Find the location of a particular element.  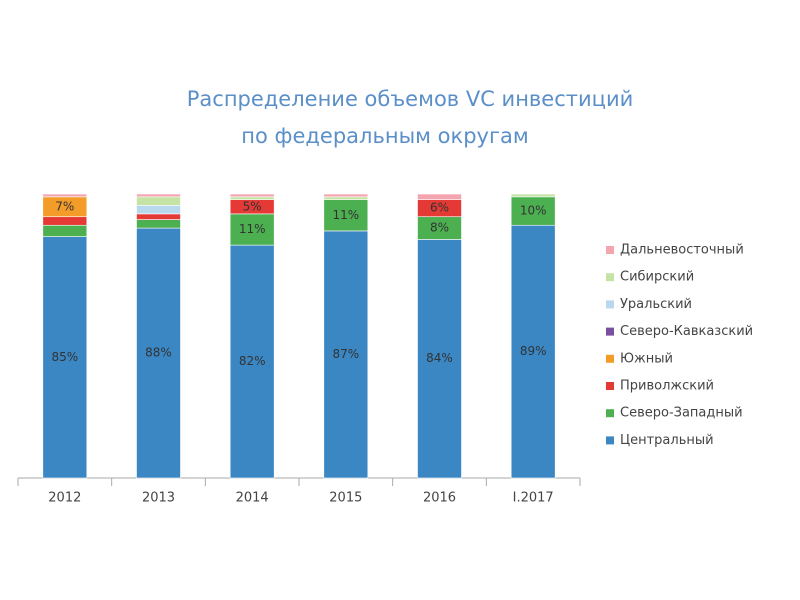

legend-label: Центральный is located at coordinates (667, 440).